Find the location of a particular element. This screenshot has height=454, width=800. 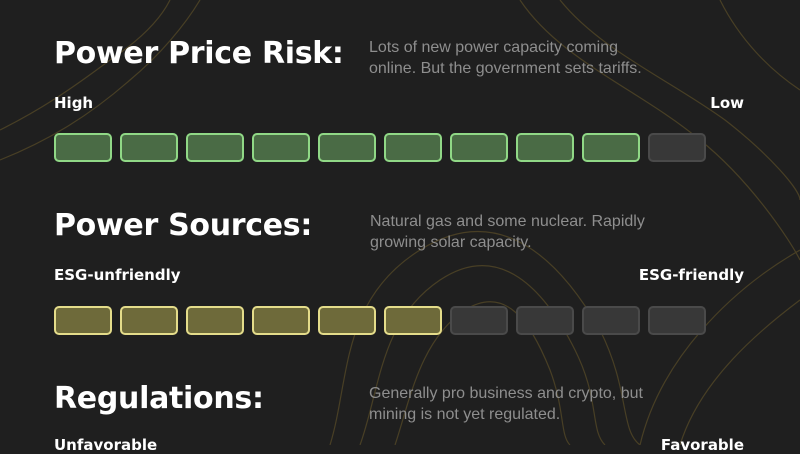

scale-right-label: Low is located at coordinates (727, 103).